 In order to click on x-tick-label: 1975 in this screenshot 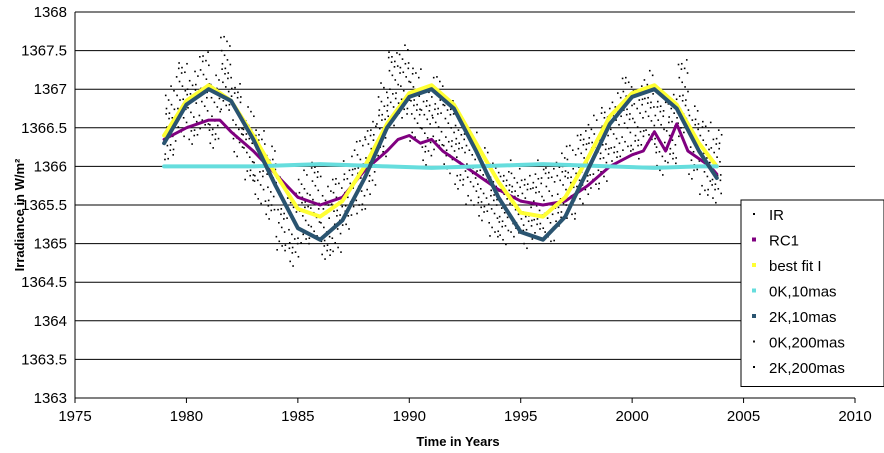, I will do `click(74, 416)`.